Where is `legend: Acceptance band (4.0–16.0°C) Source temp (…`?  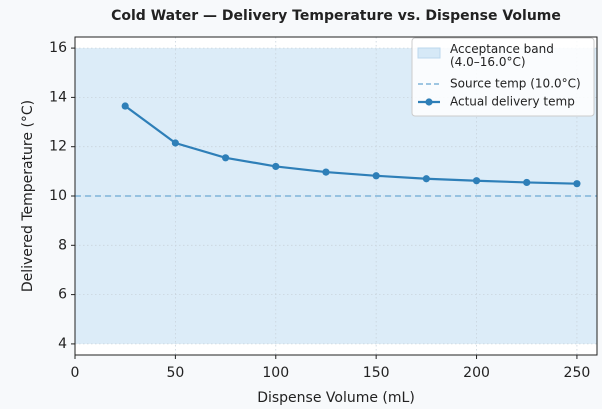 legend: Acceptance band (4.0–16.0°C) Source temp (… is located at coordinates (503, 77).